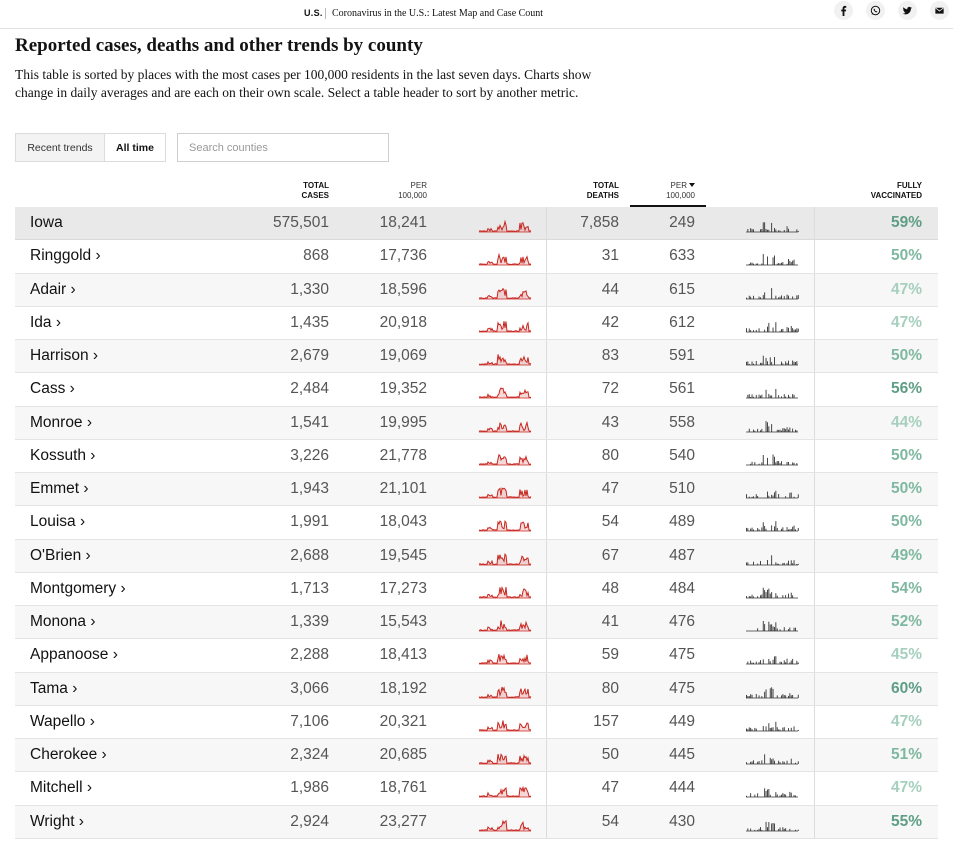  Describe the element at coordinates (476, 589) in the screenshot. I see `county-row: Montgomery › 1,713 17,273 48 484 54%` at that location.